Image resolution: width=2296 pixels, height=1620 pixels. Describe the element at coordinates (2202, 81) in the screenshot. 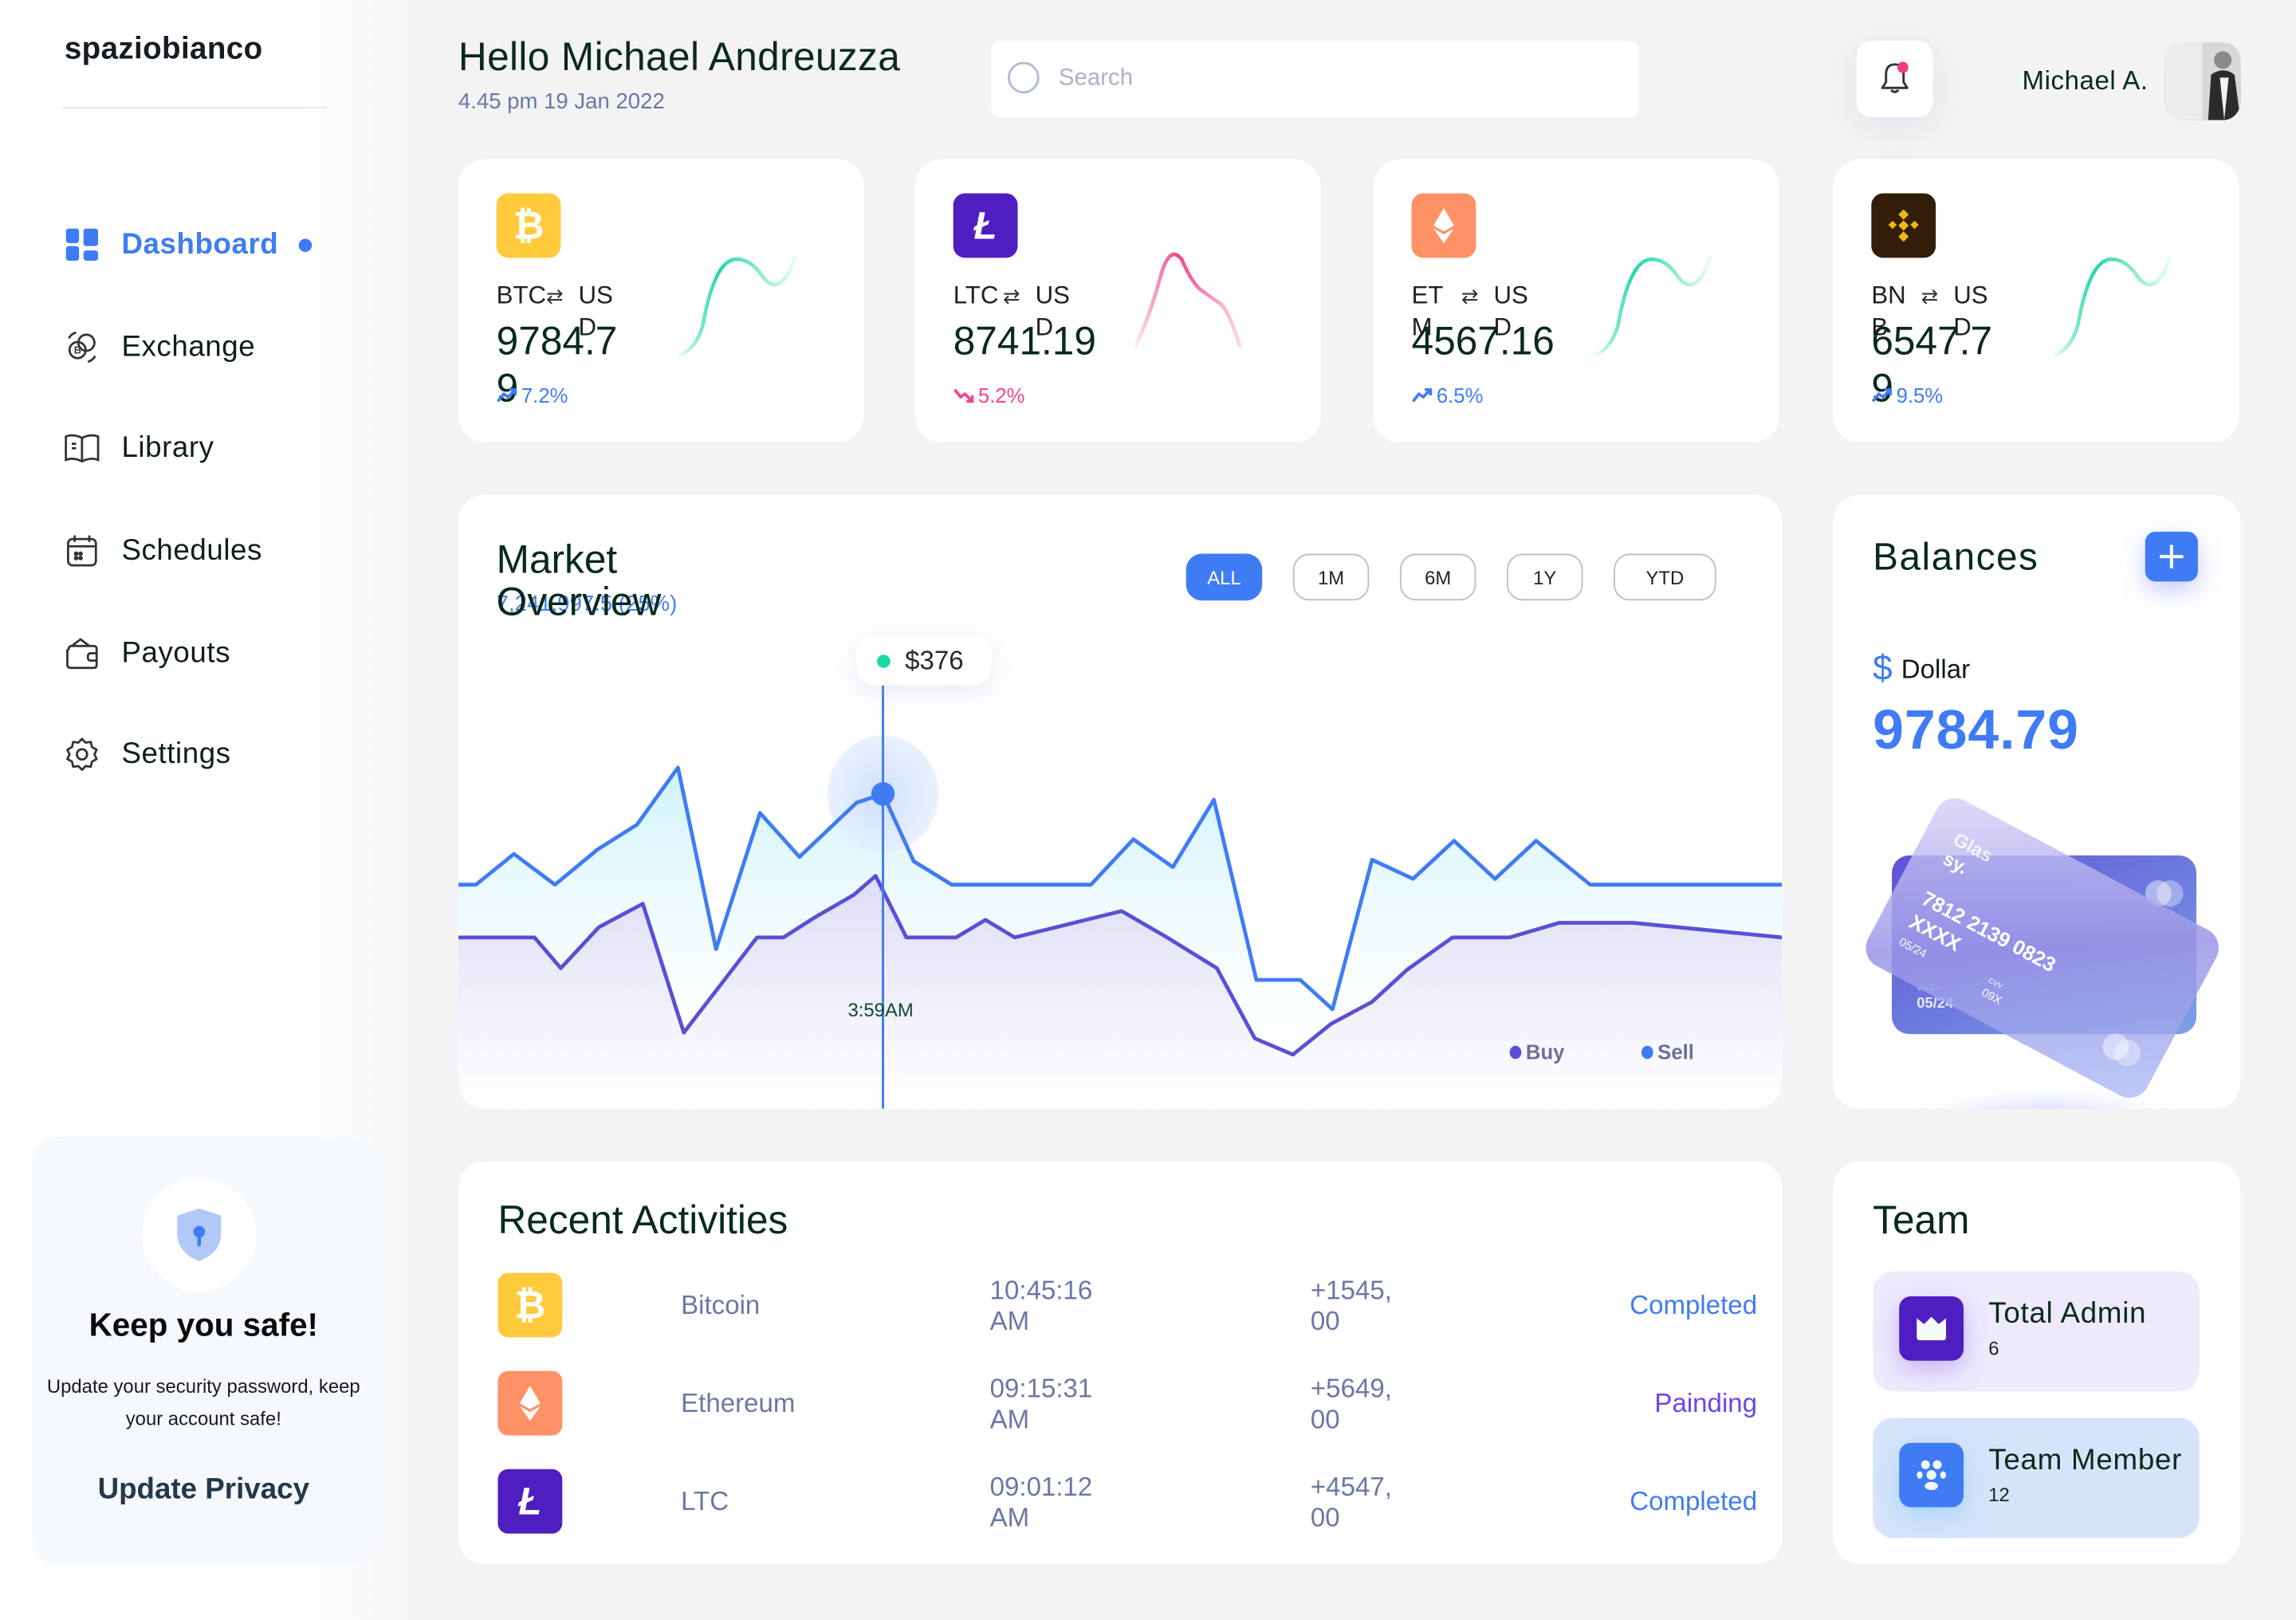

I see `avatar` at that location.